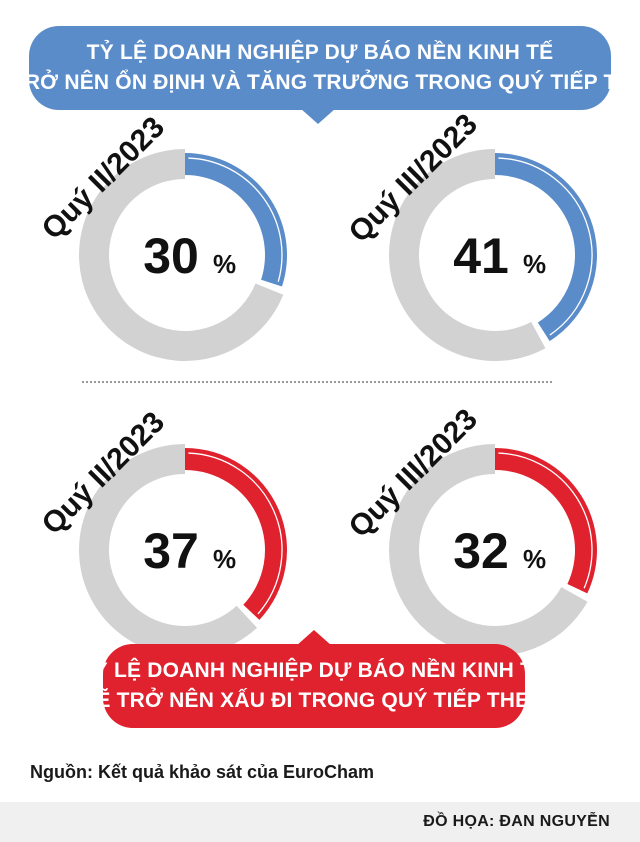 Image resolution: width=640 pixels, height=842 pixels. I want to click on donut-chart-3: 37 %Quý II/2023, so click(161, 531).